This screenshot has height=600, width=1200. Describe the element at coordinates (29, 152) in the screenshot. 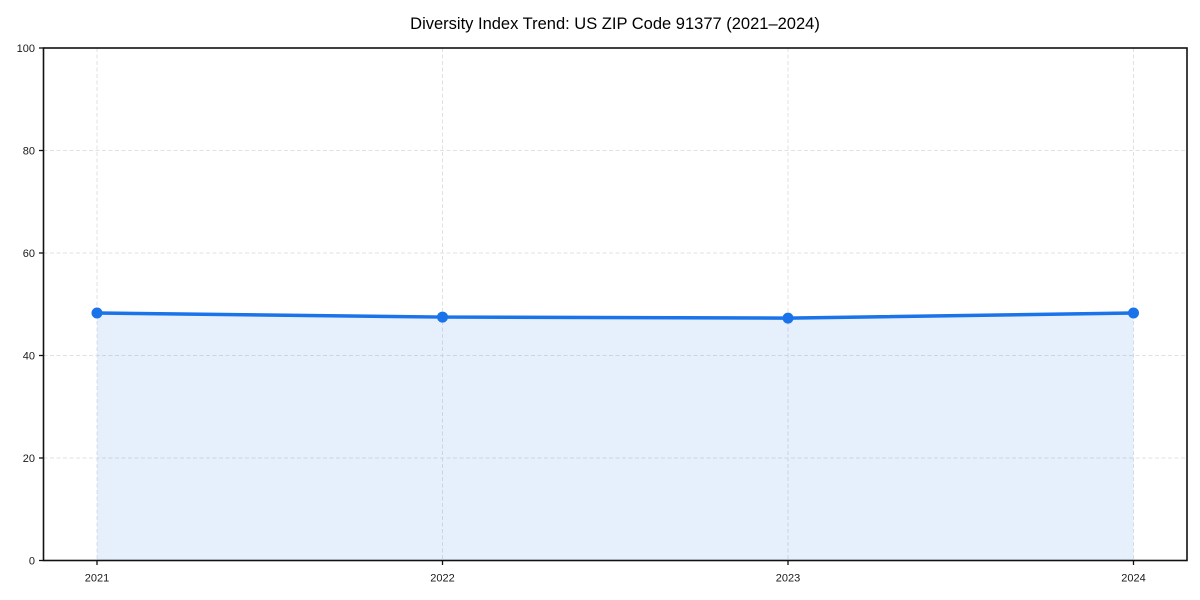

I see `y-tick-label: 80` at that location.